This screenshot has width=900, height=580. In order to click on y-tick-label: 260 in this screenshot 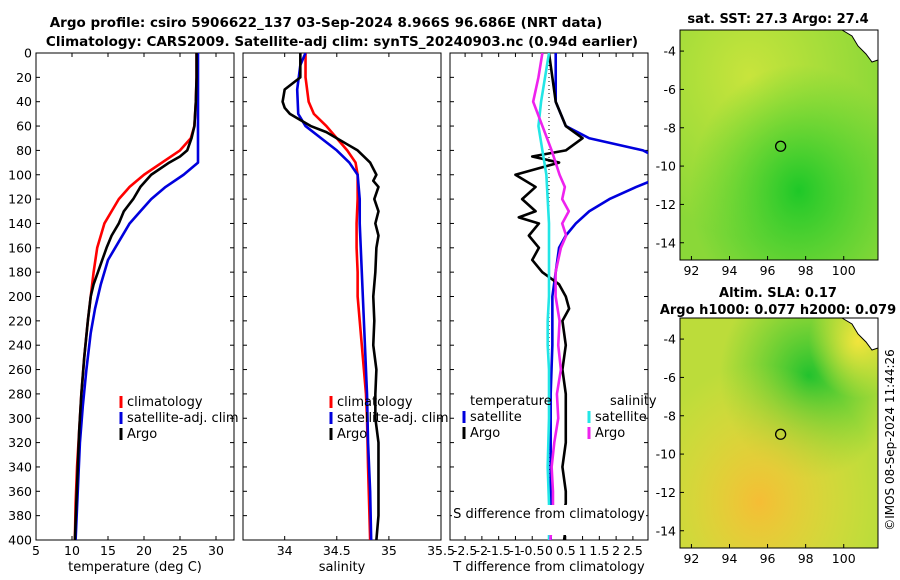, I will do `click(20, 369)`.